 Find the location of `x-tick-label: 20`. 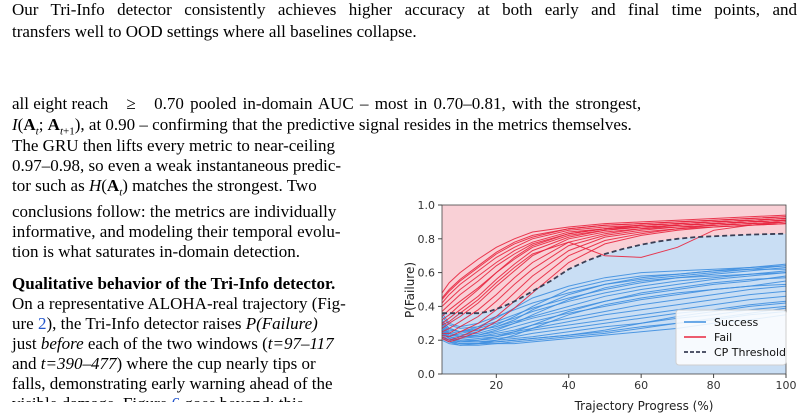

x-tick-label: 20 is located at coordinates (496, 385).